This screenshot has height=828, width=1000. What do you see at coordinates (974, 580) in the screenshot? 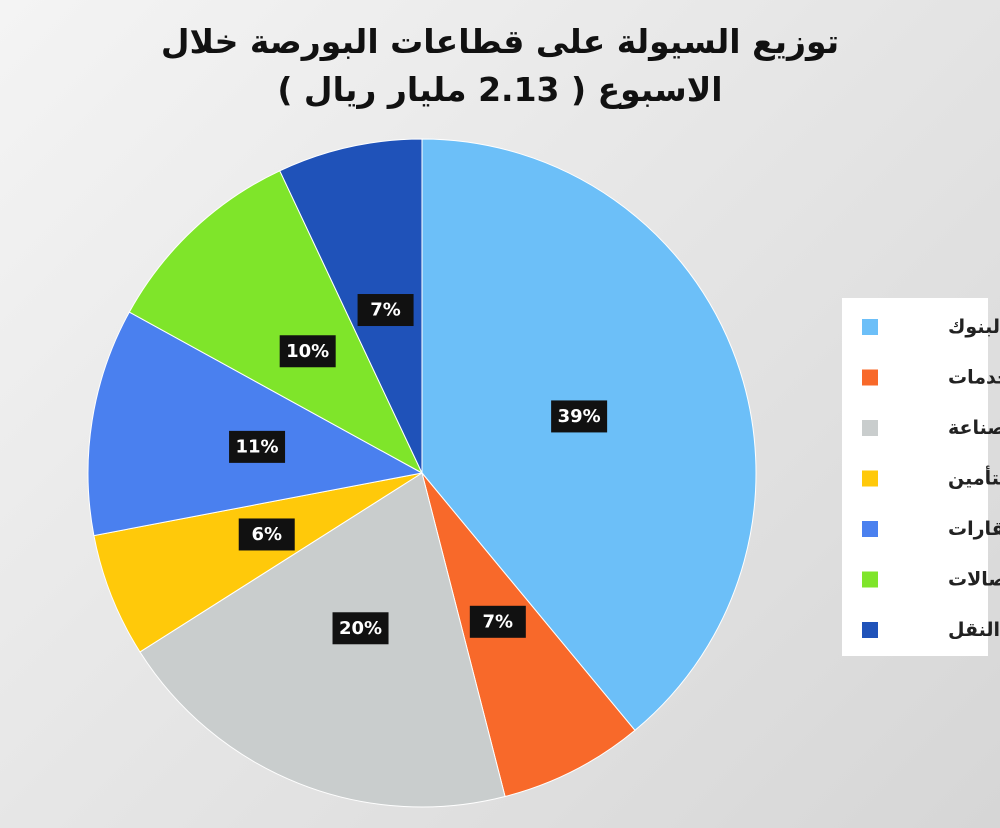
I see `legend-label: الاتصالات` at bounding box center [974, 580].